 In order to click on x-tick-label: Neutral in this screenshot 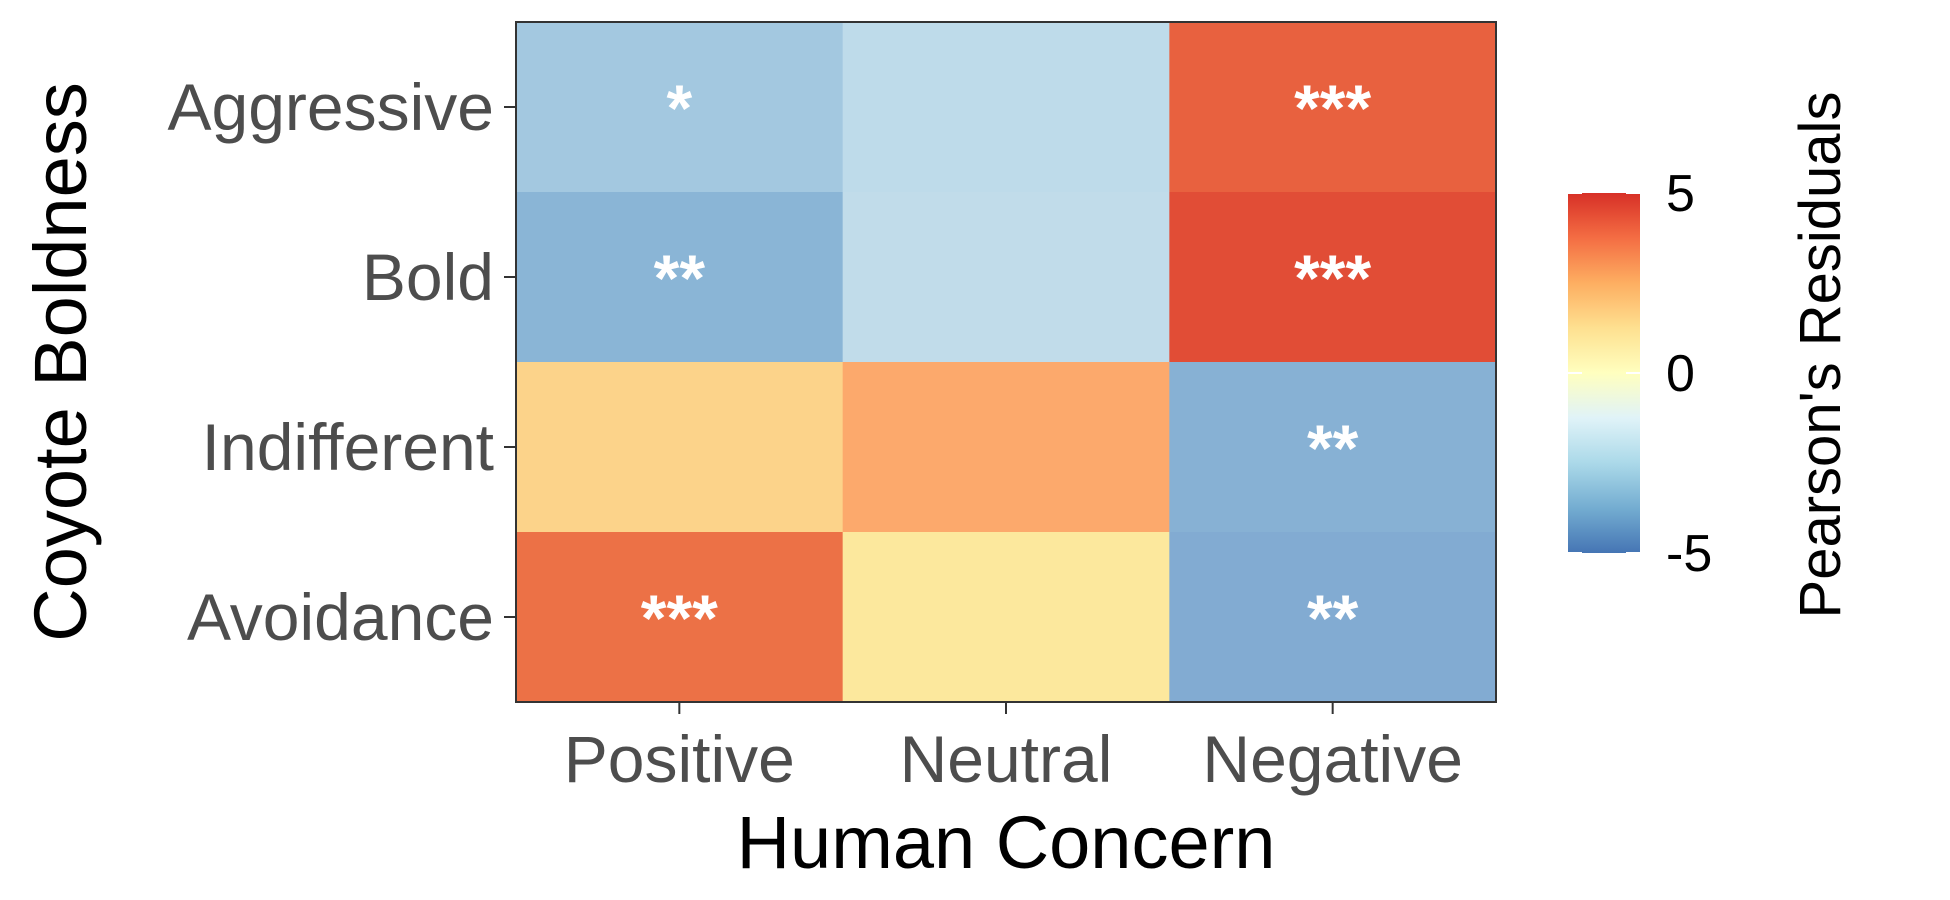, I will do `click(1006, 759)`.